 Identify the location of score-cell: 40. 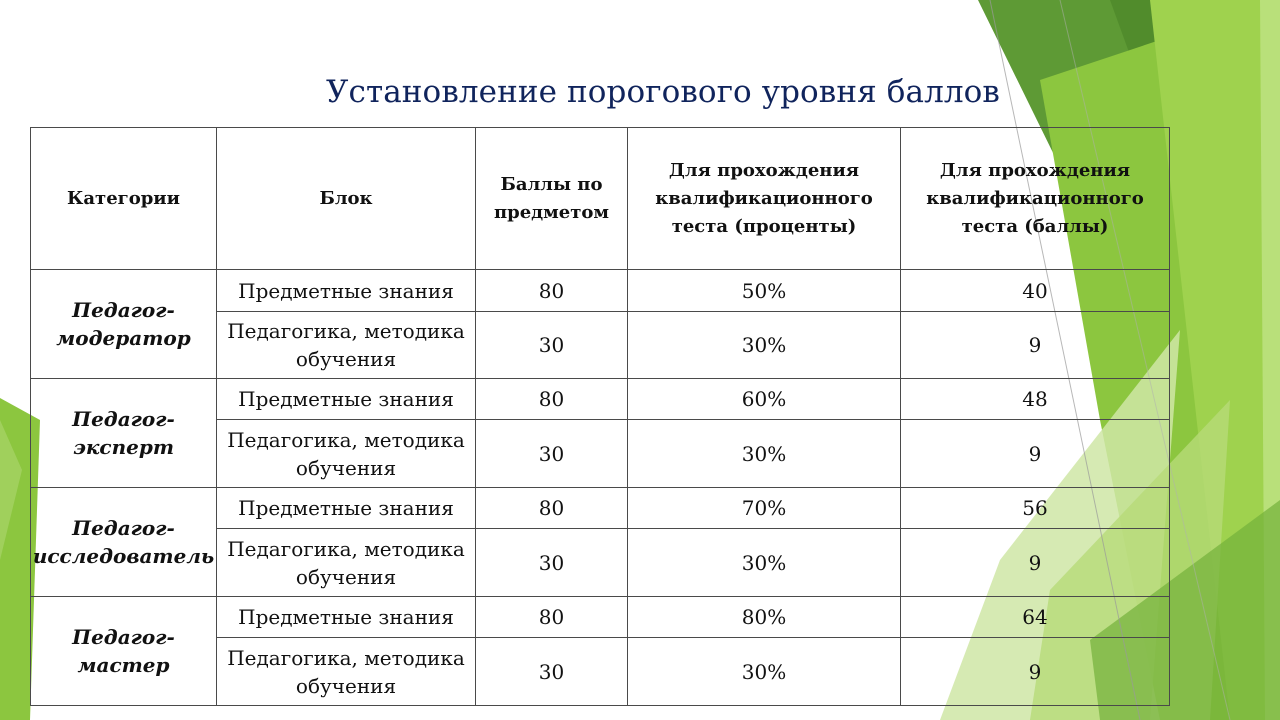
(1035, 290).